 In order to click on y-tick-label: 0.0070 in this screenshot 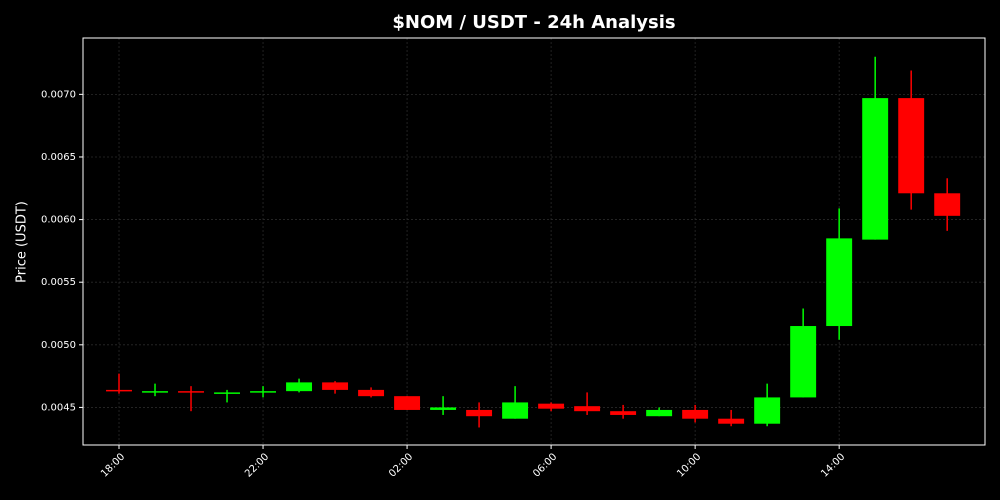, I will do `click(58, 94)`.